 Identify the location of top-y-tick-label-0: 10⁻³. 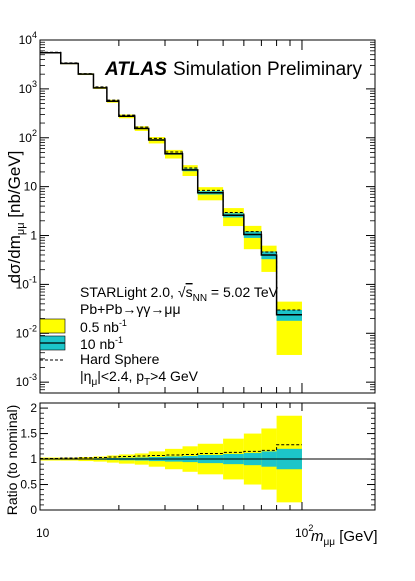
(26, 380).